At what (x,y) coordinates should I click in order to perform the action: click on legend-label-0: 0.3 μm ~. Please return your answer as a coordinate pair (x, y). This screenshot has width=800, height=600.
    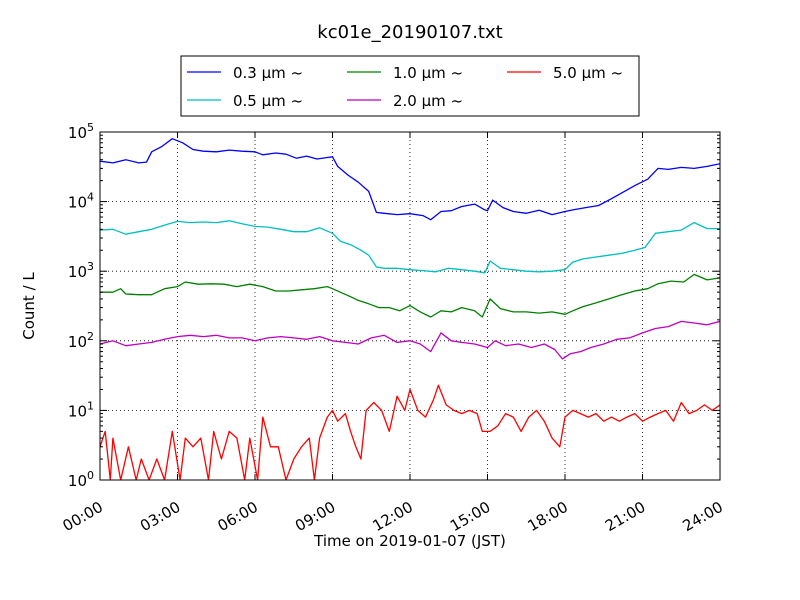
    Looking at the image, I should click on (268, 73).